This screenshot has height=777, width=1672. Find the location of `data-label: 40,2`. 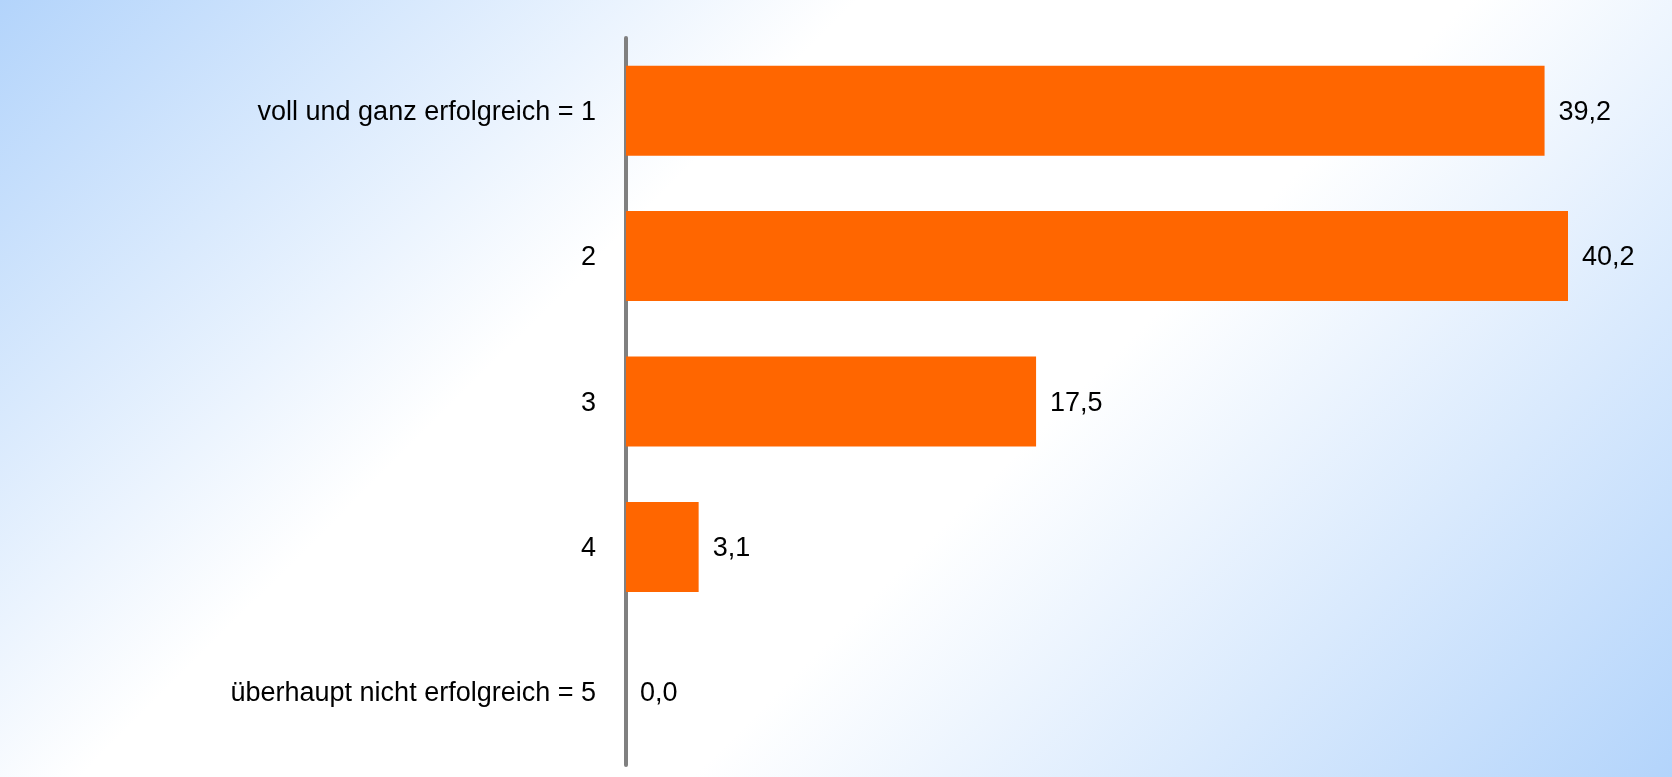

data-label: 40,2 is located at coordinates (1608, 256).